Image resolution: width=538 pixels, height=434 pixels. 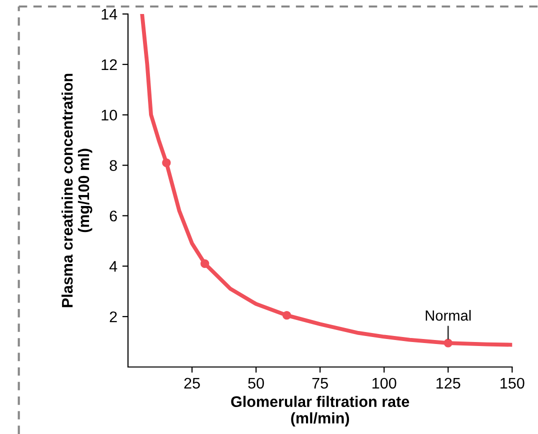 I want to click on y-axis-title: Plasma creatinine concentration (mg/100 ml), so click(x=76, y=191).